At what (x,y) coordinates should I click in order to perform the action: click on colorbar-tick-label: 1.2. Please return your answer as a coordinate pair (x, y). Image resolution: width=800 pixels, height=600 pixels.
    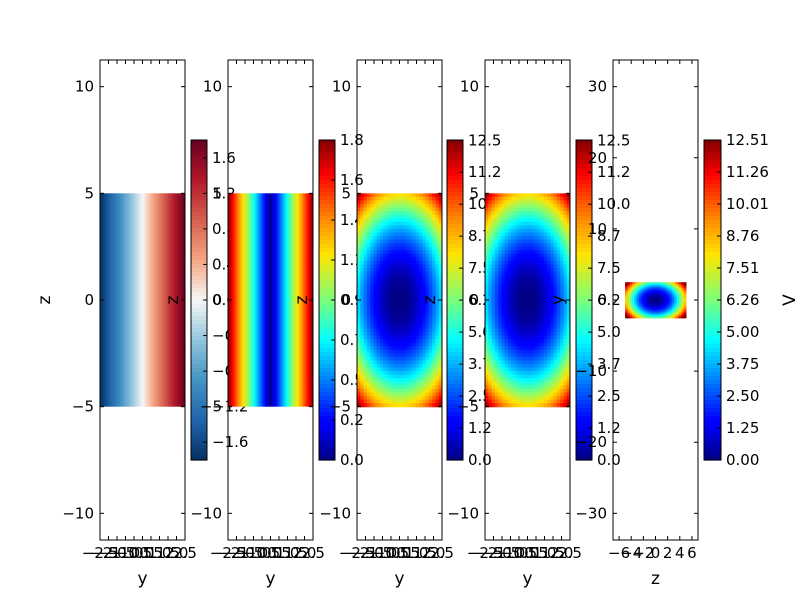
    Looking at the image, I should click on (480, 428).